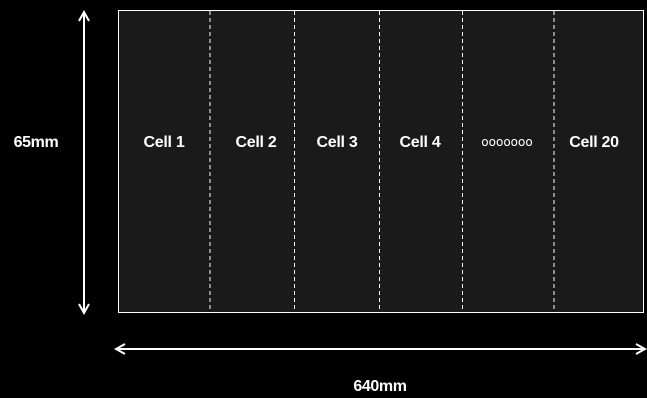  I want to click on cell-label-3: Cell 3, so click(337, 142).